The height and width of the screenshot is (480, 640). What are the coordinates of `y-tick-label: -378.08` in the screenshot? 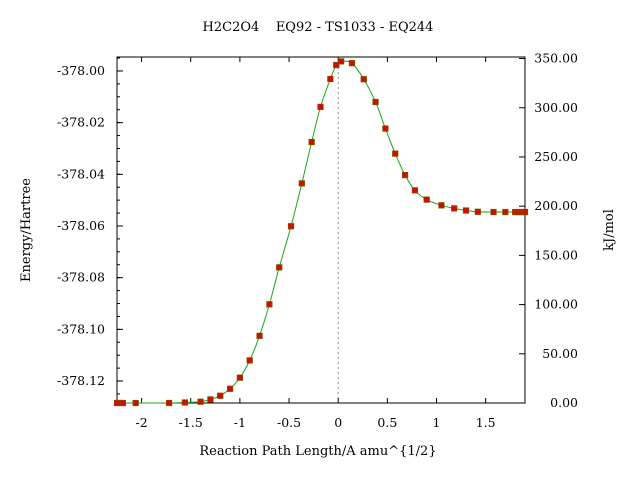 It's located at (81, 277).